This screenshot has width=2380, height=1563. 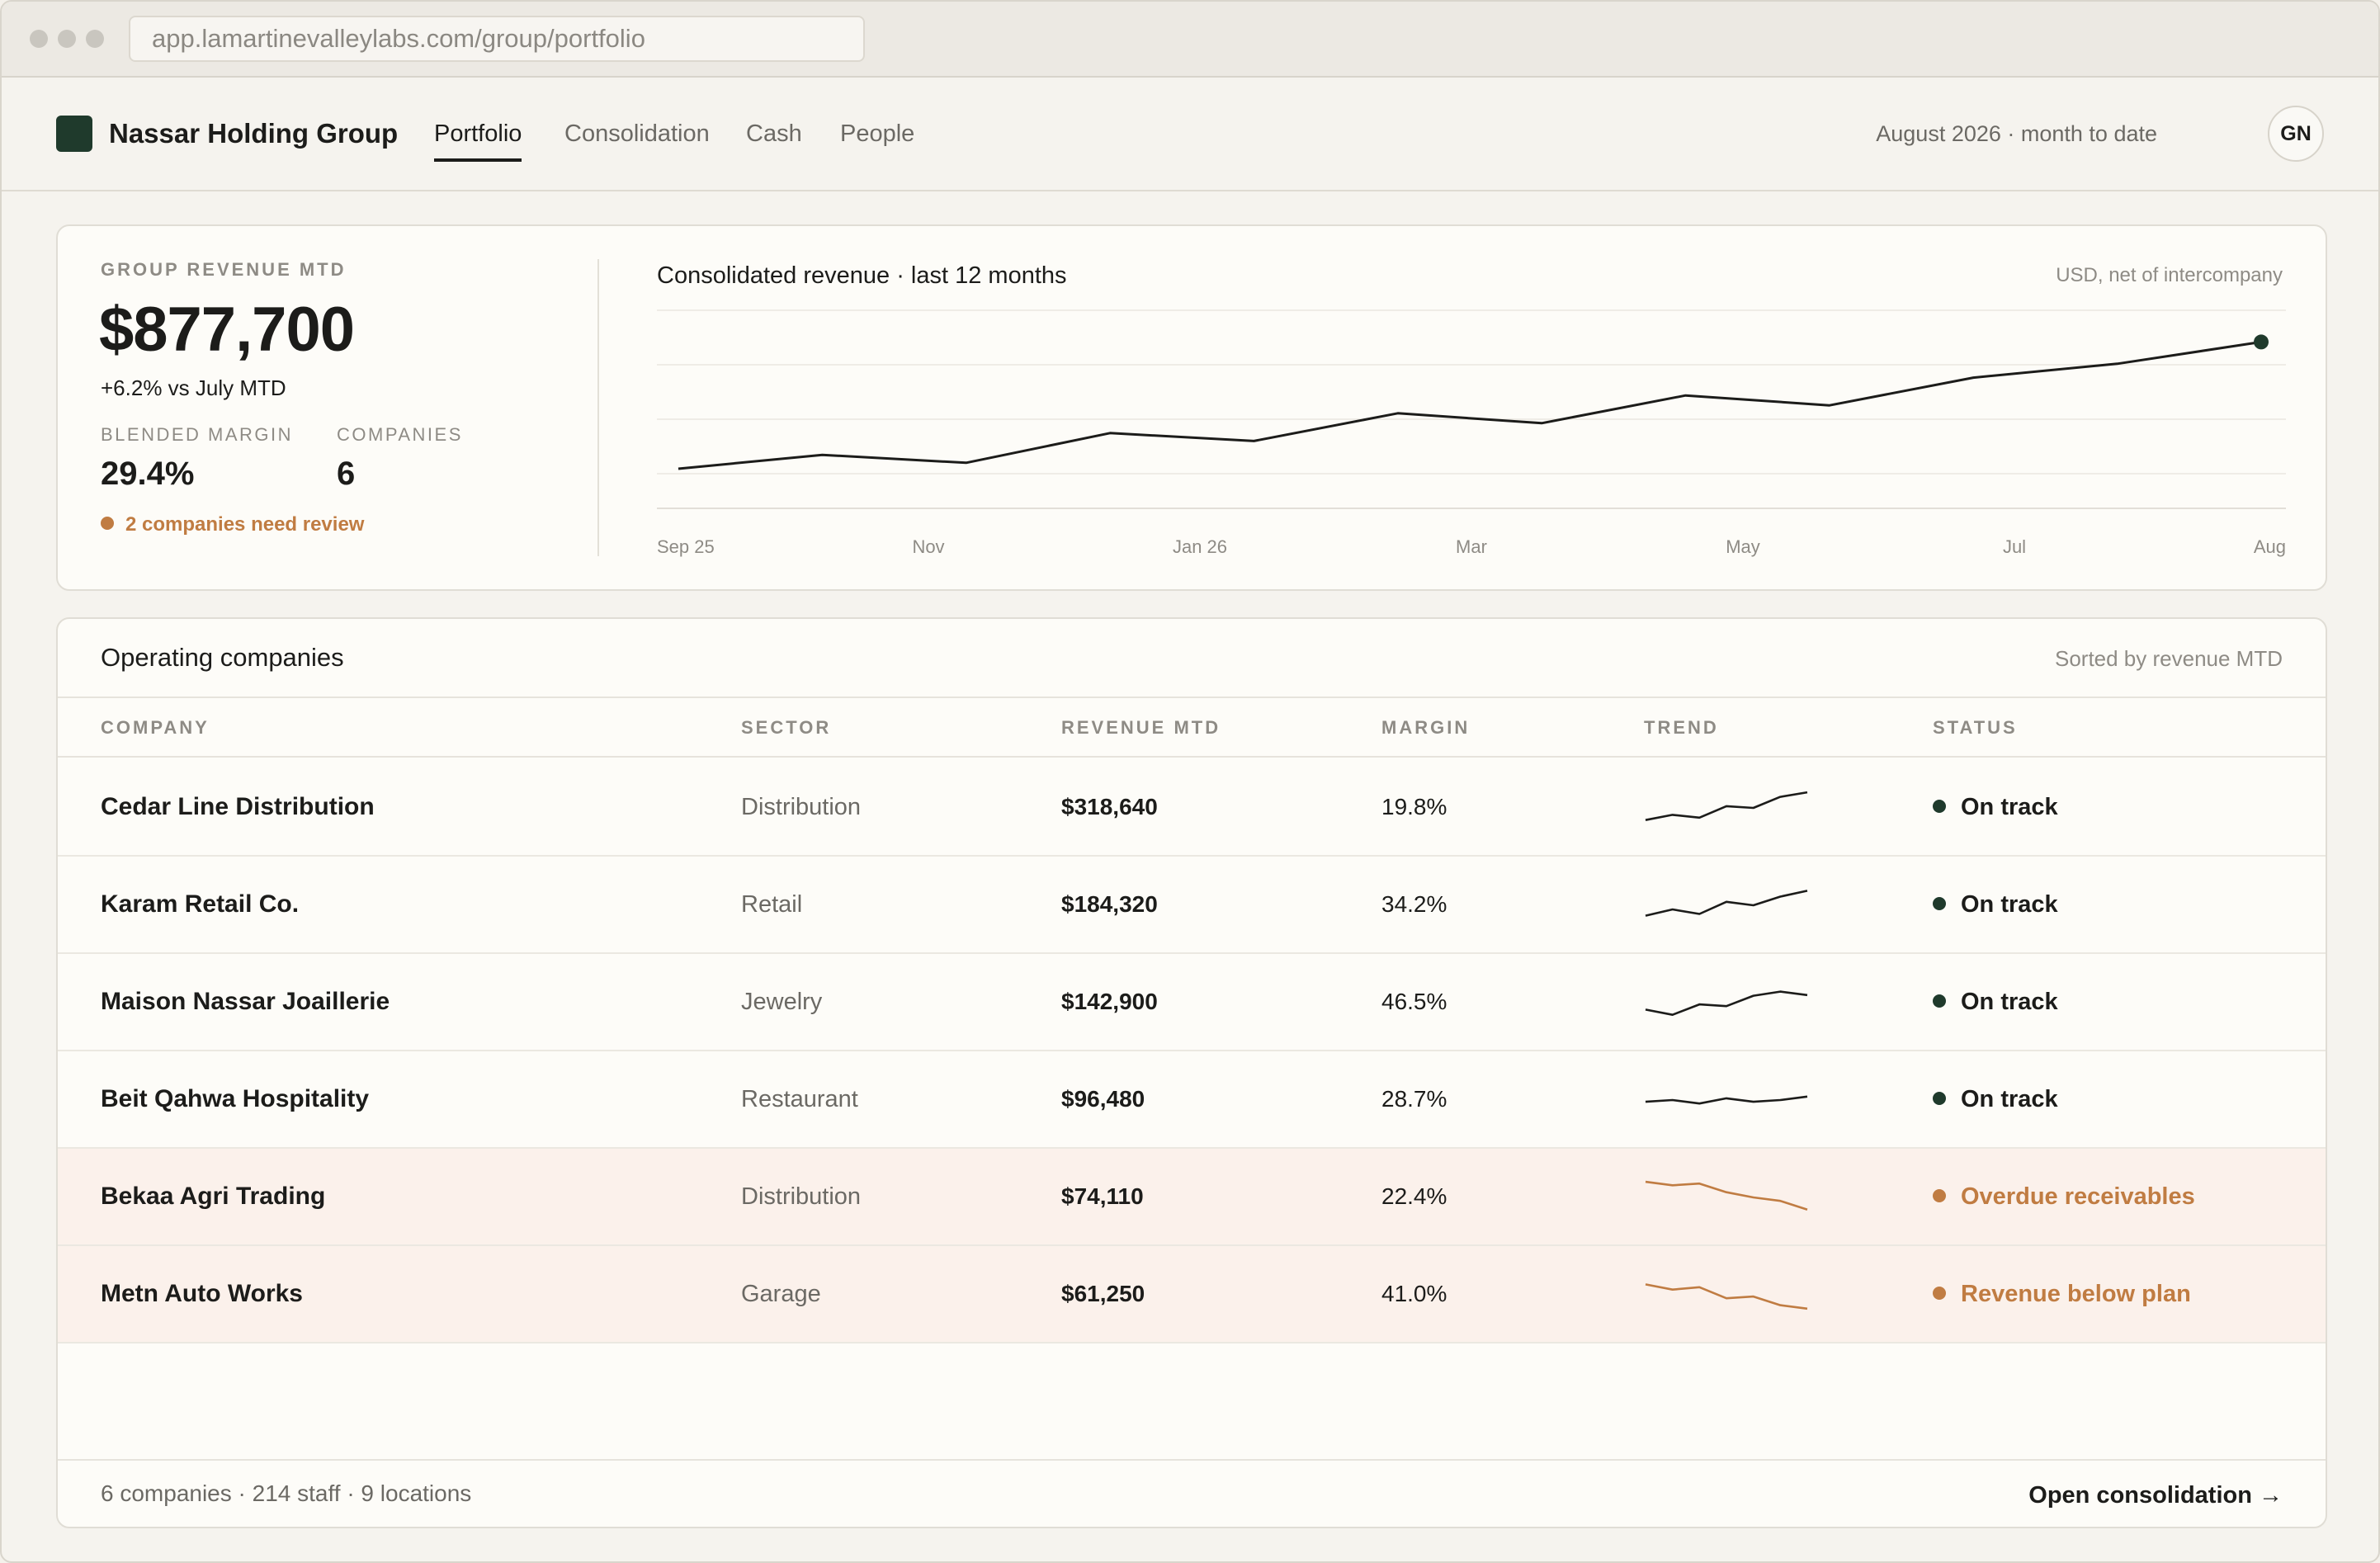 What do you see at coordinates (1109, 1002) in the screenshot?
I see `company-revenue: $142,900` at bounding box center [1109, 1002].